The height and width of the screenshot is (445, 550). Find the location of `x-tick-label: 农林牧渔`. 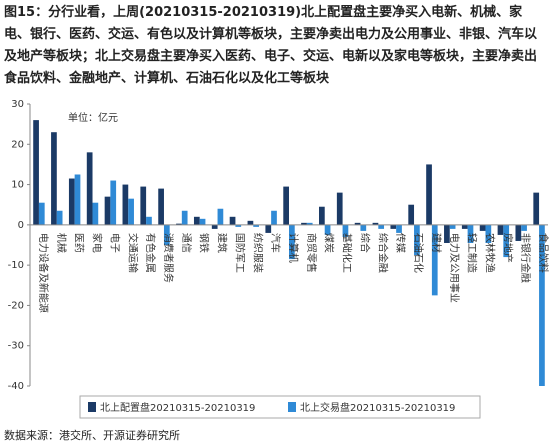

x-tick-label: 农林牧渔 is located at coordinates (489, 253).